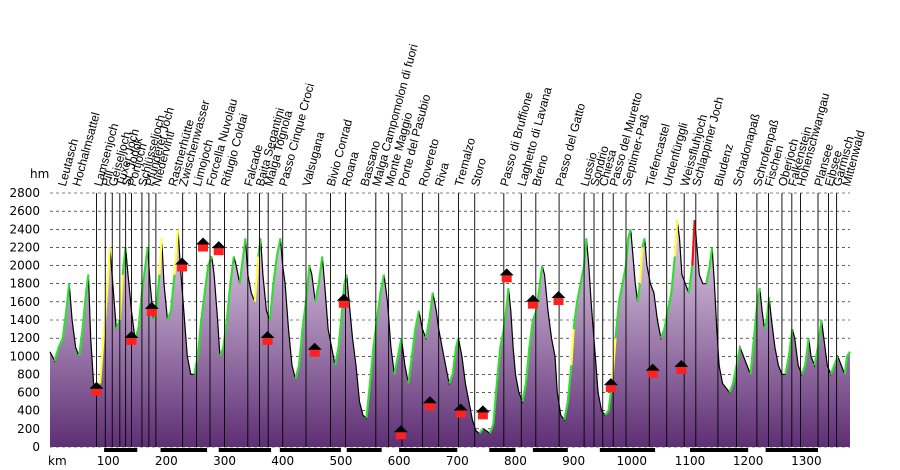 This screenshot has height=470, width=900. Describe the element at coordinates (24, 229) in the screenshot. I see `y-tick-label: 2400` at that location.